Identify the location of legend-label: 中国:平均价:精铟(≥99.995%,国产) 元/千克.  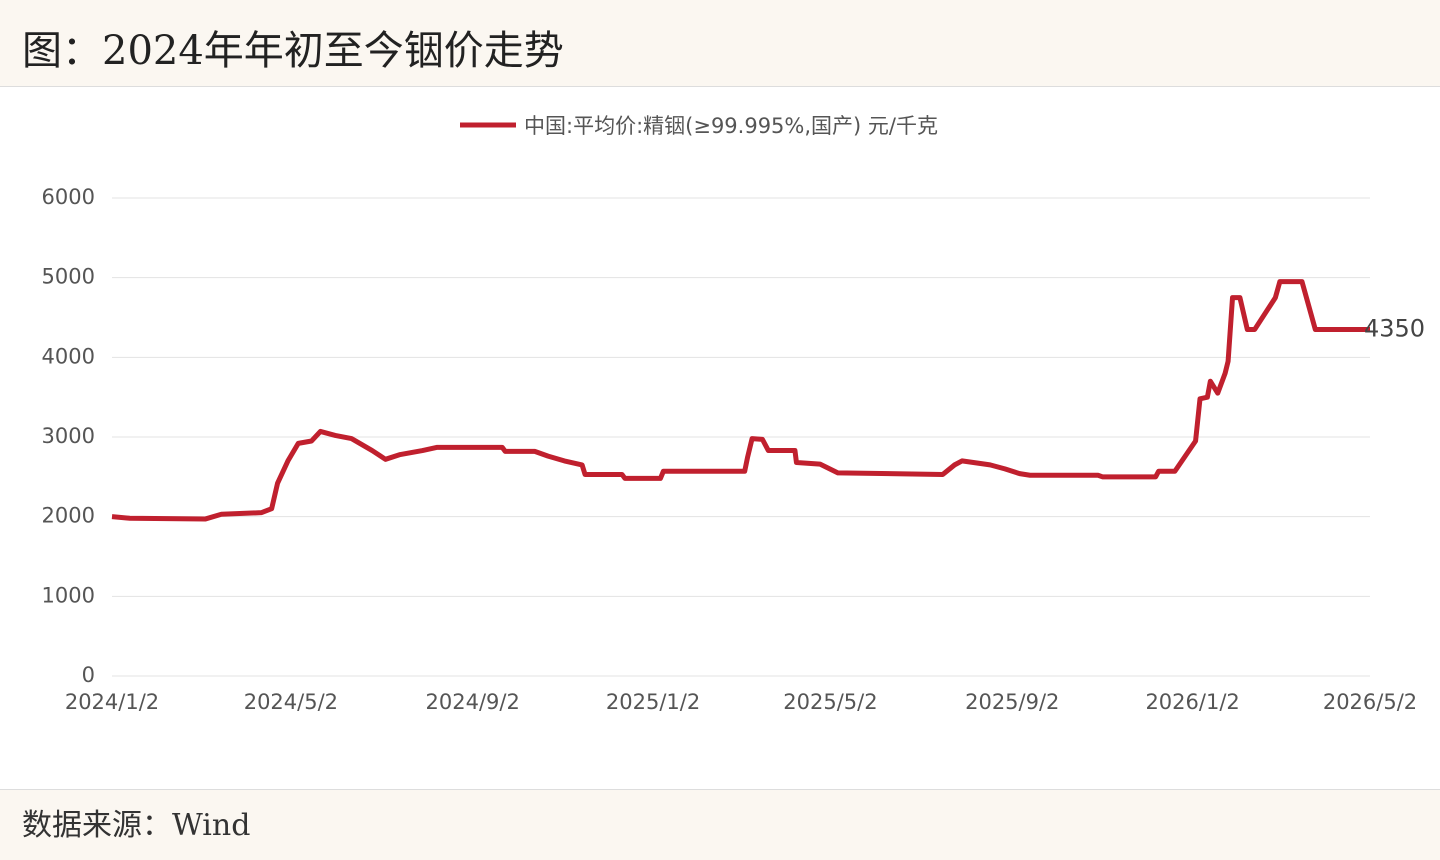
(731, 126).